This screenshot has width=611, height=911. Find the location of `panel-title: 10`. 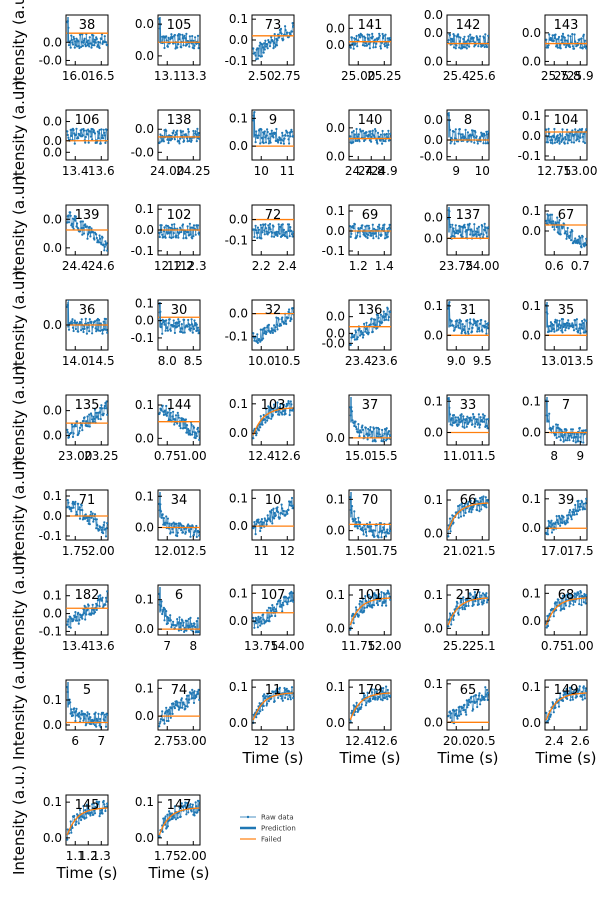

panel-title: 10 is located at coordinates (273, 500).